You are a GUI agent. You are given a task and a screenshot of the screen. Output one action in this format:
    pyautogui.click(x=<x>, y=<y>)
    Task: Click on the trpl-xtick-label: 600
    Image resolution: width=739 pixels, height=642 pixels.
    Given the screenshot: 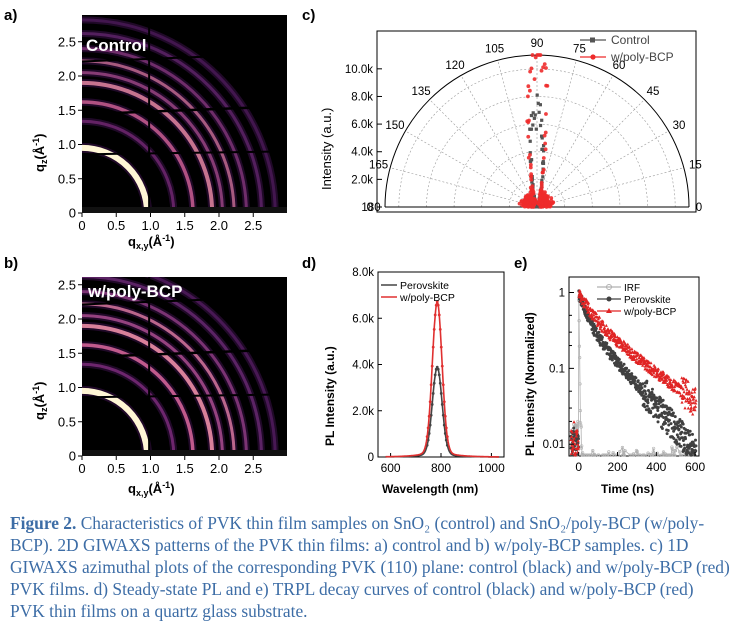 What is the action you would take?
    pyautogui.click(x=695, y=467)
    